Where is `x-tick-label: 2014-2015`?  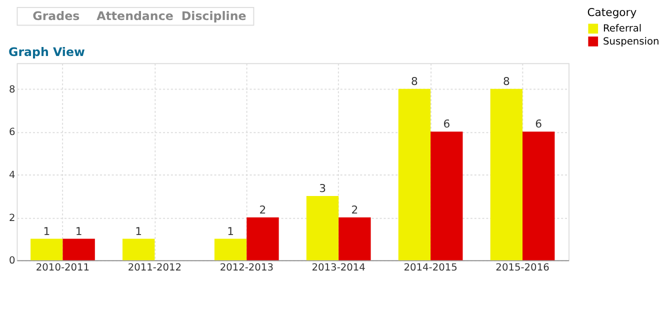 x-tick-label: 2014-2015 is located at coordinates (431, 268).